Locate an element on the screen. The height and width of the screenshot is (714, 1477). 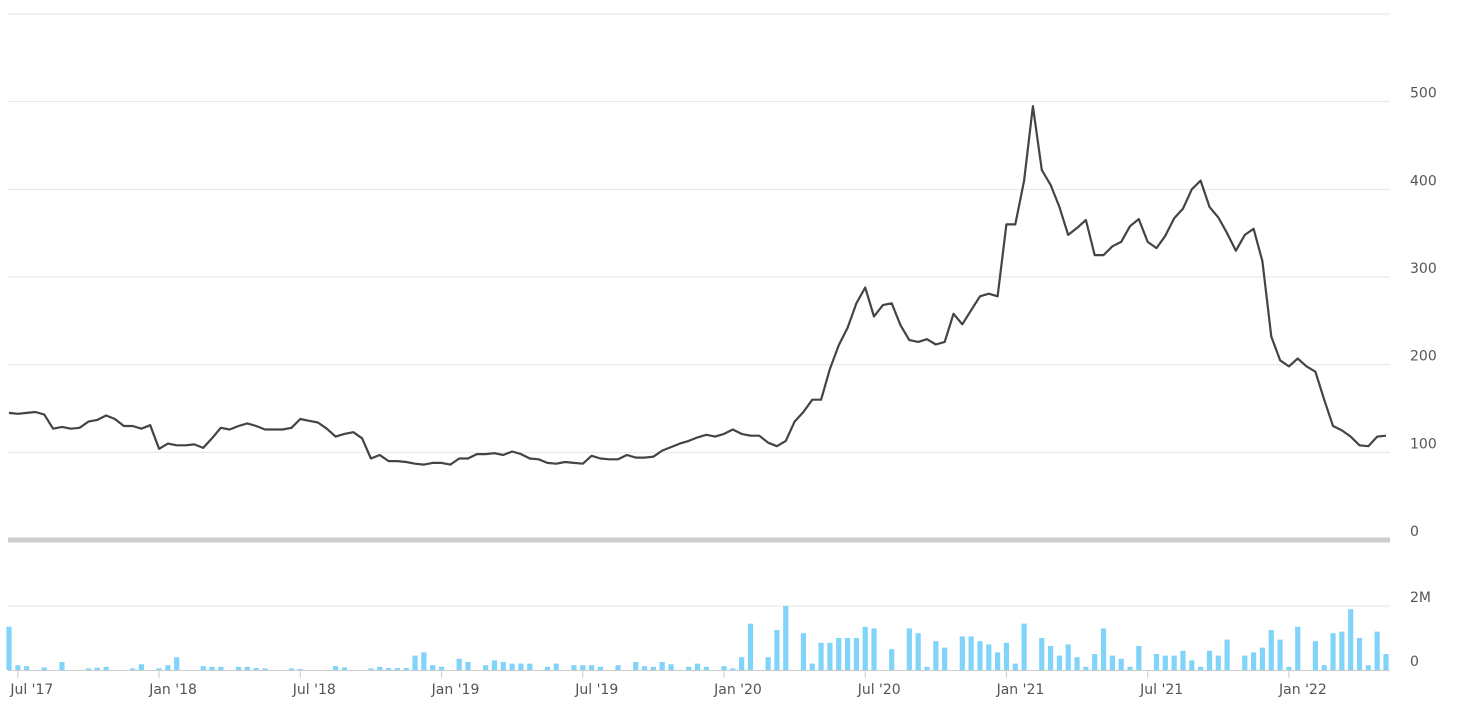
y-tick-label: 300 is located at coordinates (1423, 269).